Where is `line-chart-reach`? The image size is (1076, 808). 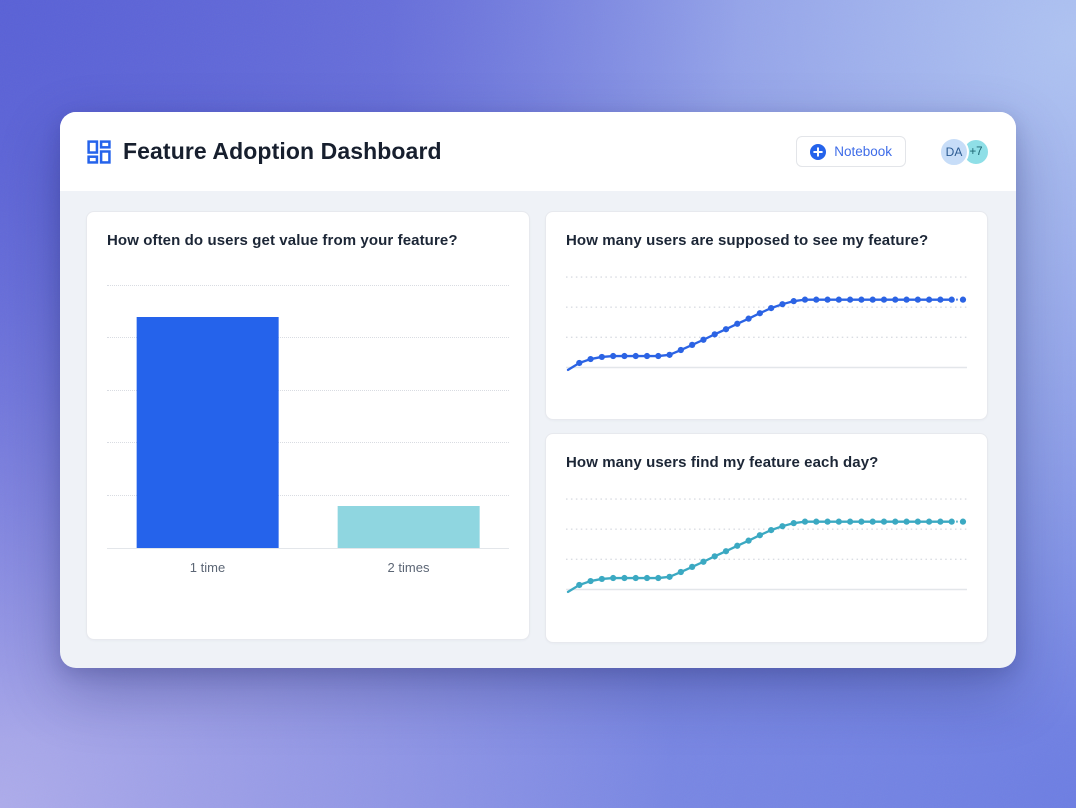 line-chart-reach is located at coordinates (766, 322).